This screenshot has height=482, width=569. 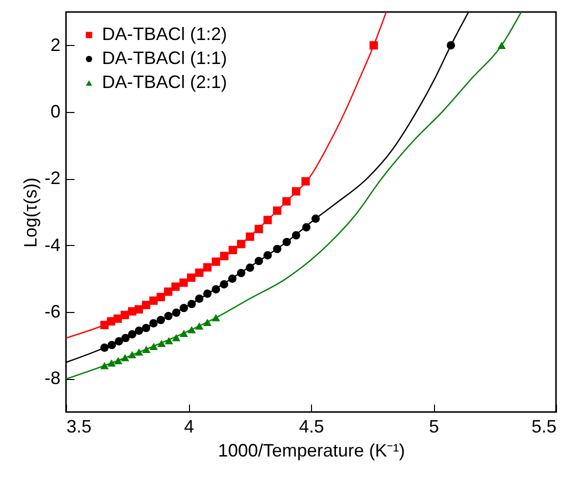 What do you see at coordinates (52, 378) in the screenshot?
I see `y-tick-label: -8` at bounding box center [52, 378].